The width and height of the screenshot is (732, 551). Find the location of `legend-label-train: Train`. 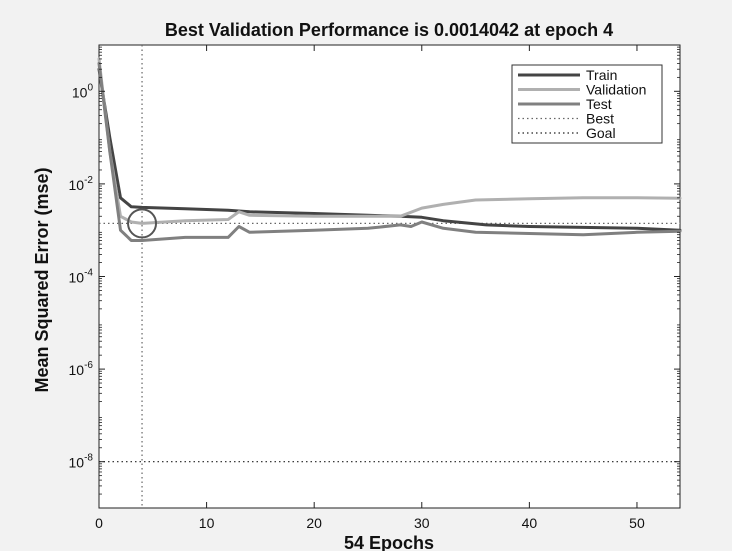

legend-label-train: Train is located at coordinates (601, 75).